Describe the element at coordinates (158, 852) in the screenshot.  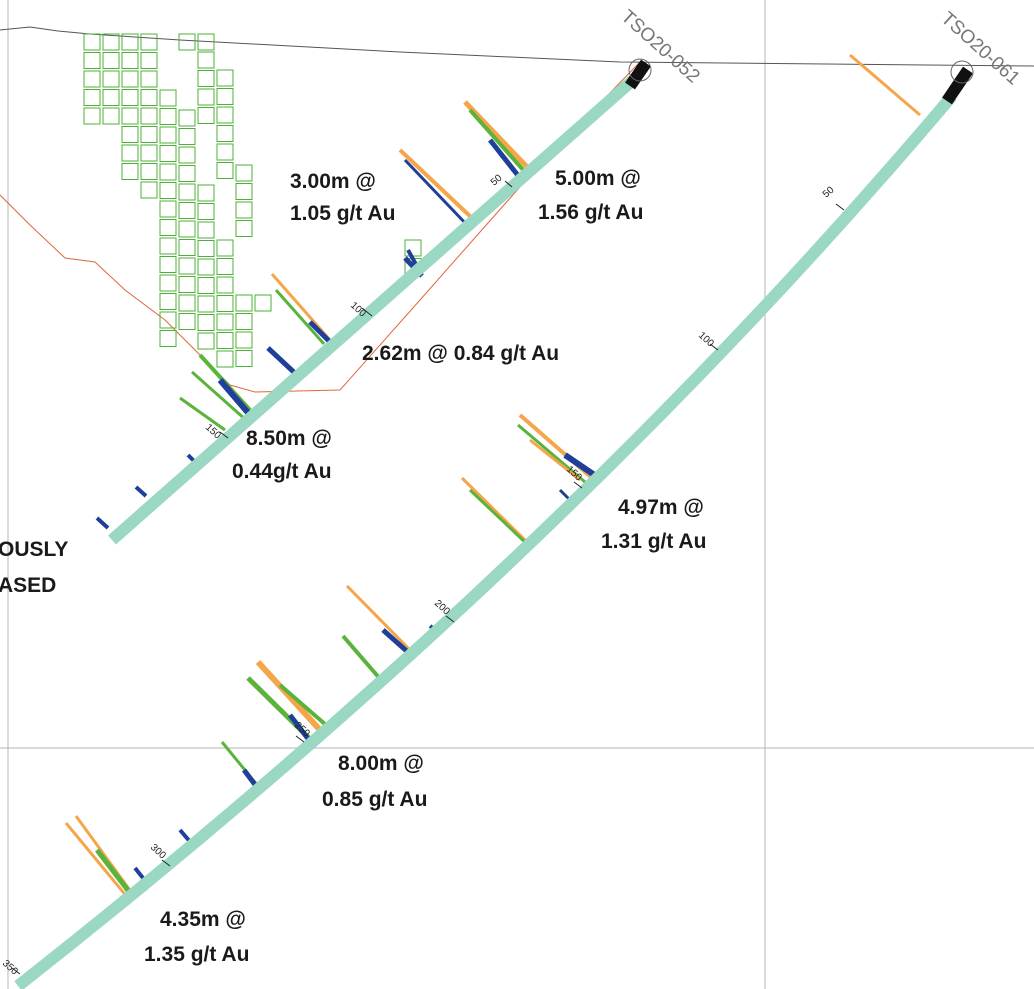
I see `depth-tick-label: 300` at that location.